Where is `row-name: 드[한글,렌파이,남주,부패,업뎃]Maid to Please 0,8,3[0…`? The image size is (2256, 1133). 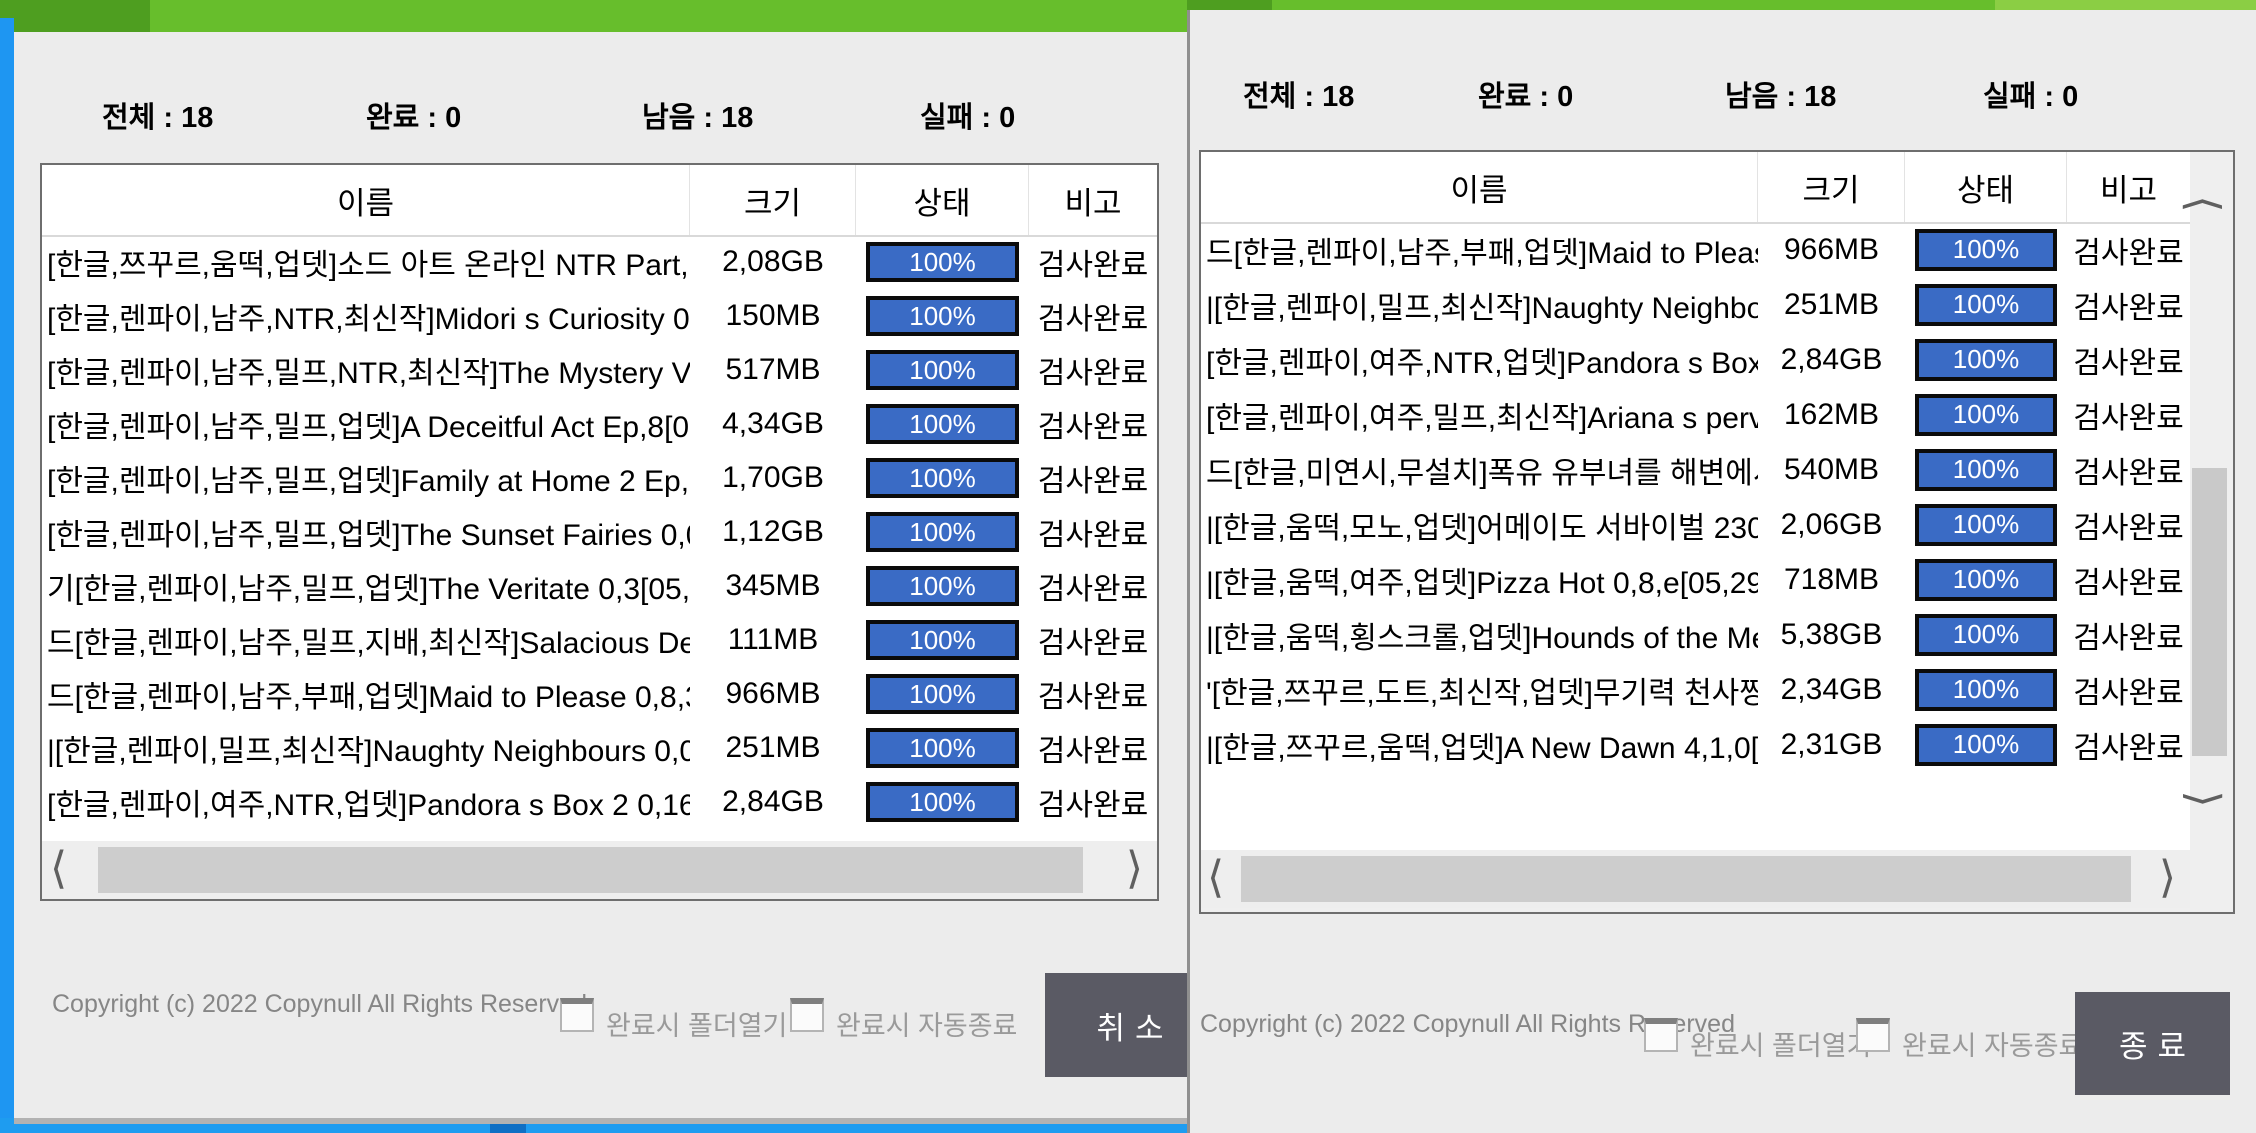 row-name: 드[한글,렌파이,남주,부패,업뎃]Maid to Please 0,8,3[0… is located at coordinates (1482, 253).